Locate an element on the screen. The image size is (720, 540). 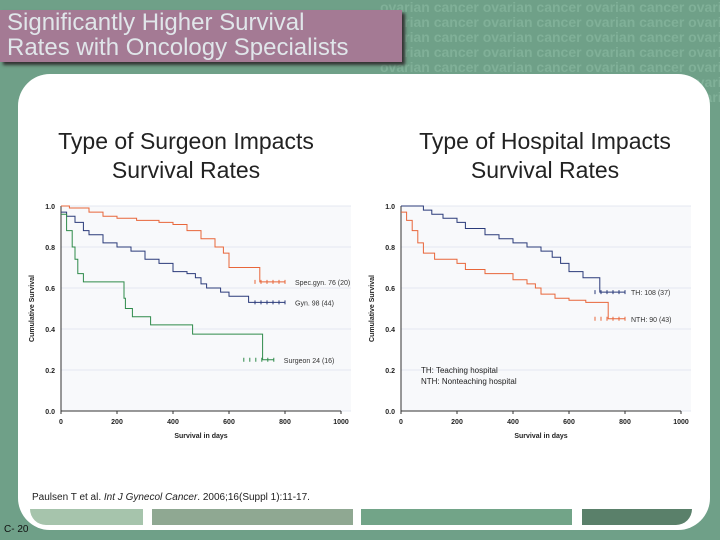
slide-number: C- 20 is located at coordinates (16, 529).